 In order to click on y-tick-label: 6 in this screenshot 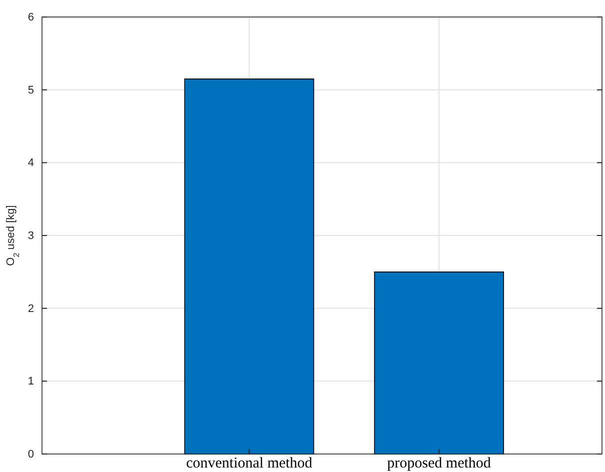, I will do `click(31, 18)`.